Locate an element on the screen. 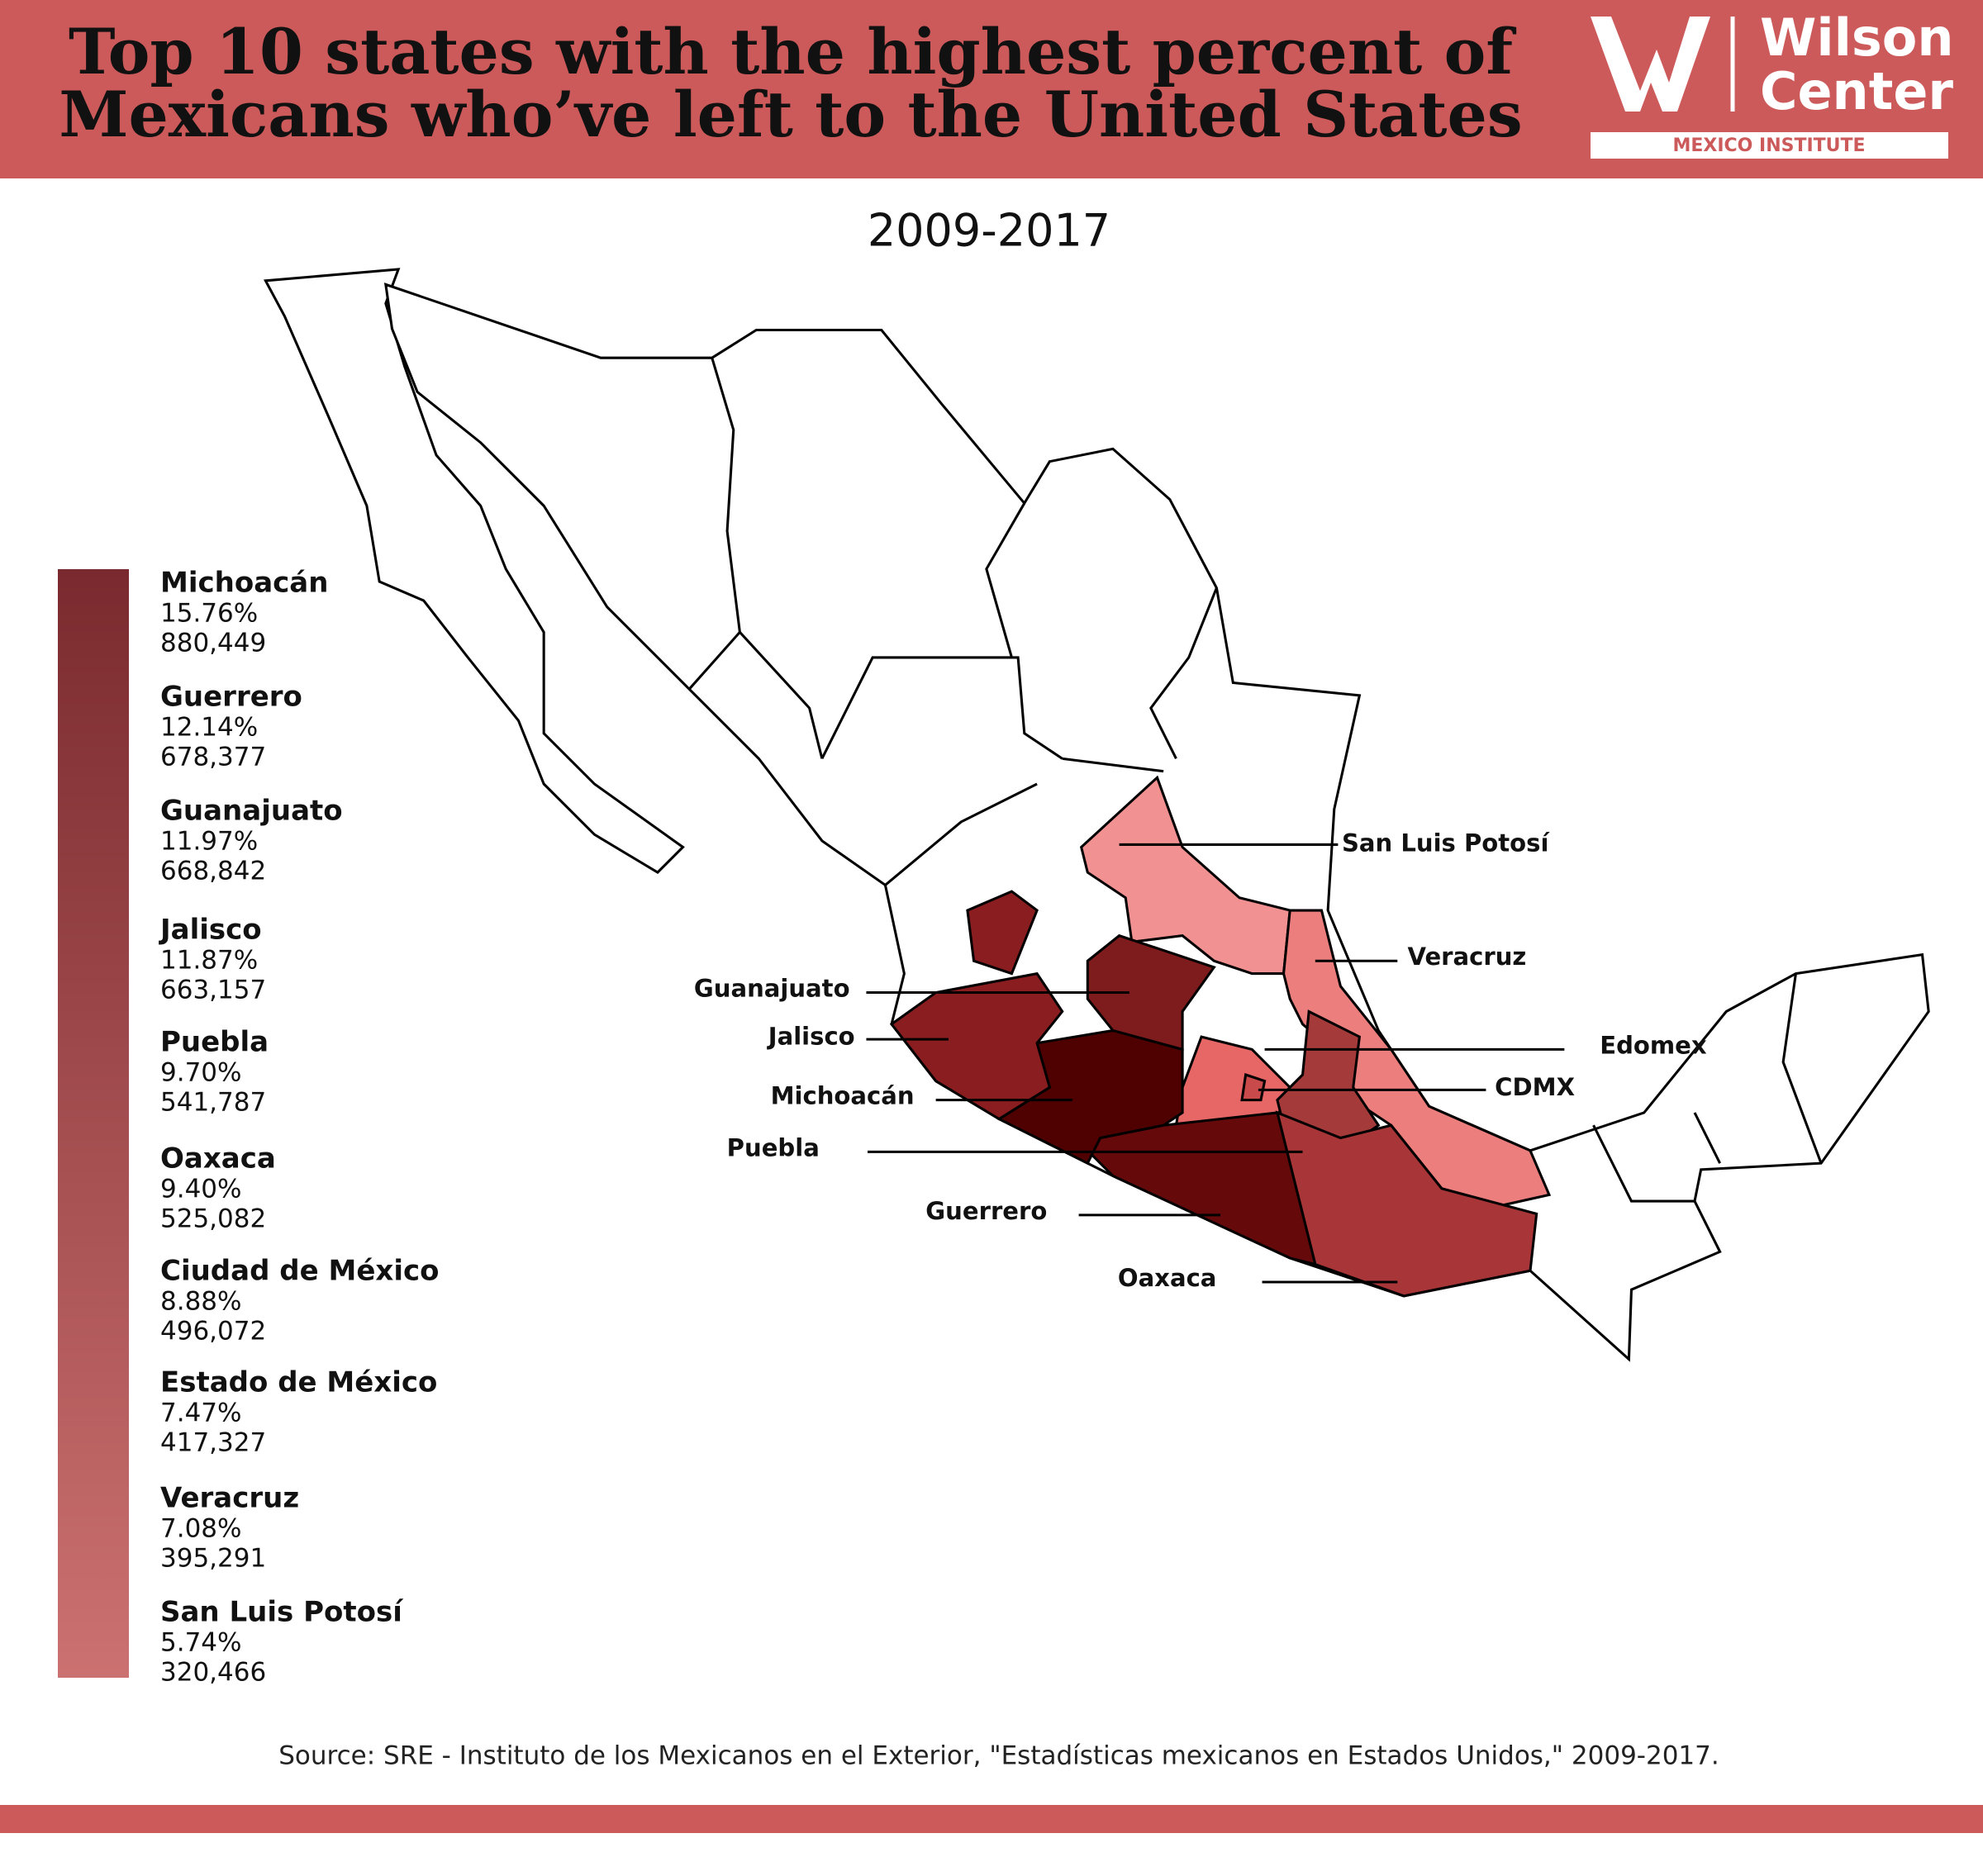  logo-tagline: MEXICO INSTITUTE is located at coordinates (1769, 145).